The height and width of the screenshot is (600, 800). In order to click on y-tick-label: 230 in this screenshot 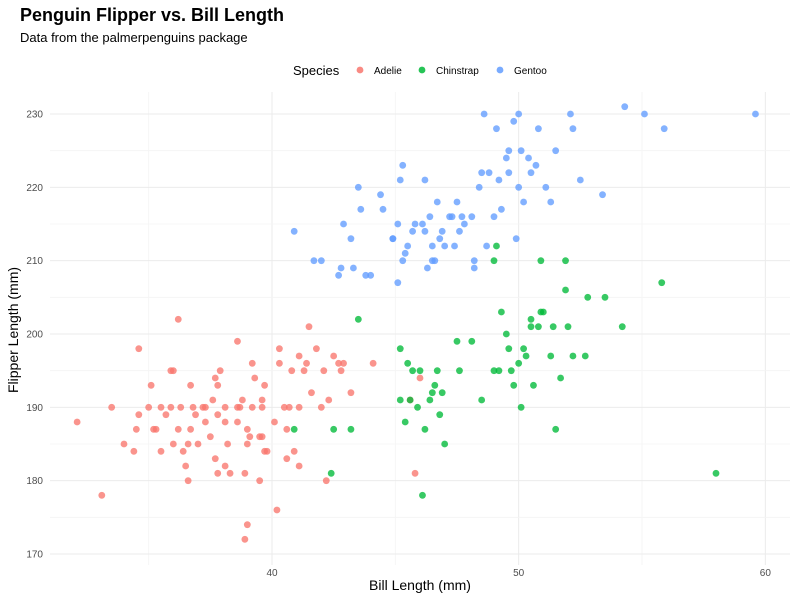, I will do `click(34, 115)`.